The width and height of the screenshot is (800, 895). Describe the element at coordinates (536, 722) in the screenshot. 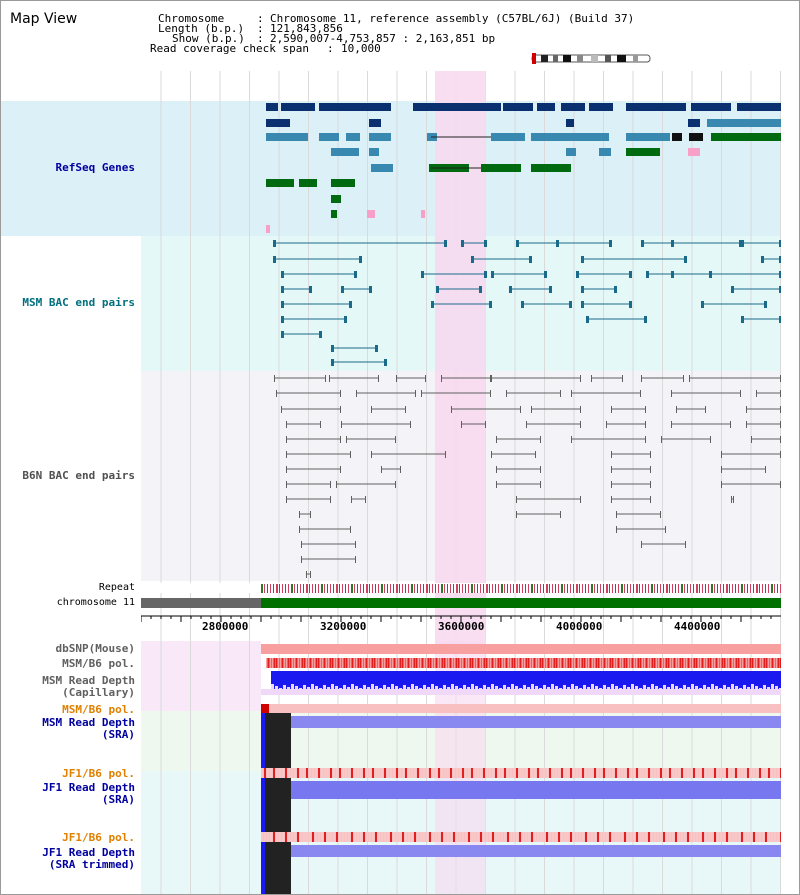

I see `msm-depth-sra` at that location.